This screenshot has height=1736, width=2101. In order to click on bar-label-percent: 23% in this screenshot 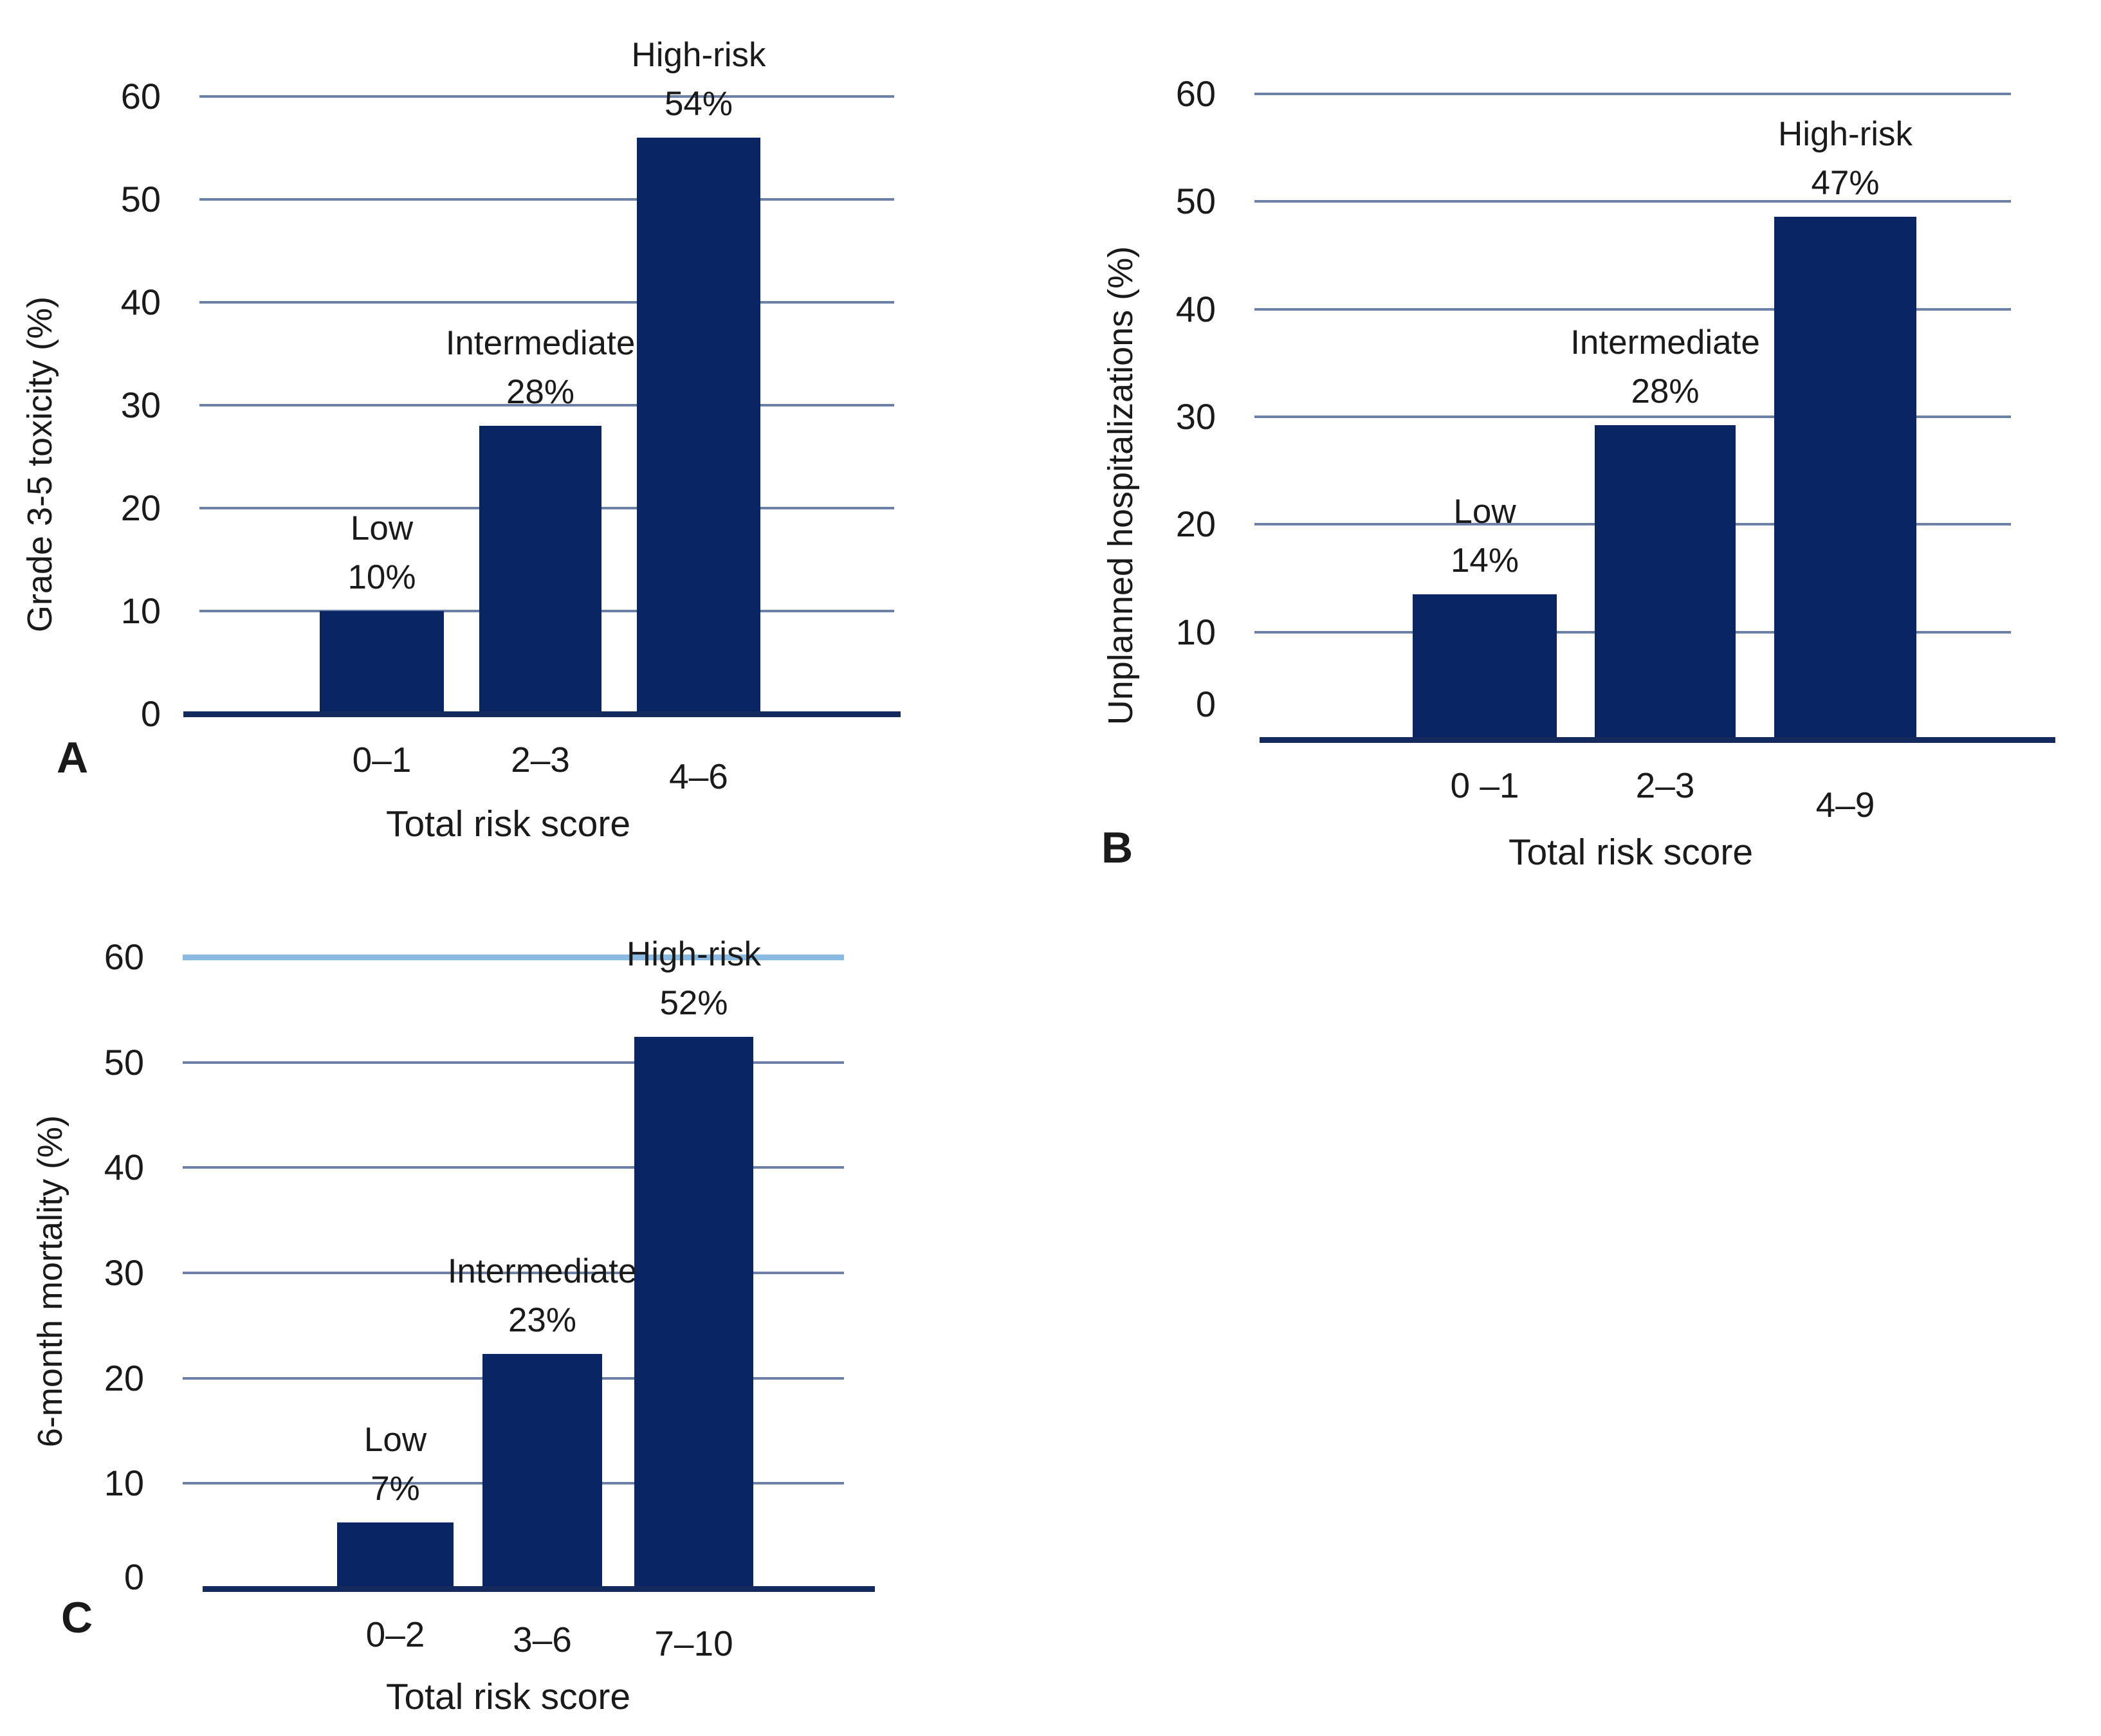, I will do `click(542, 1320)`.